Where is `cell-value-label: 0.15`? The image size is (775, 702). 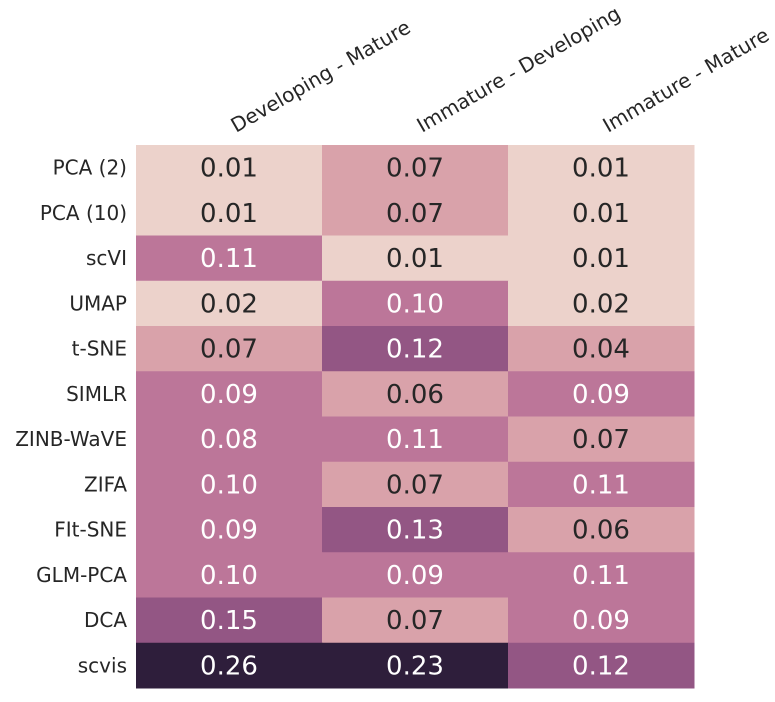 cell-value-label: 0.15 is located at coordinates (229, 621).